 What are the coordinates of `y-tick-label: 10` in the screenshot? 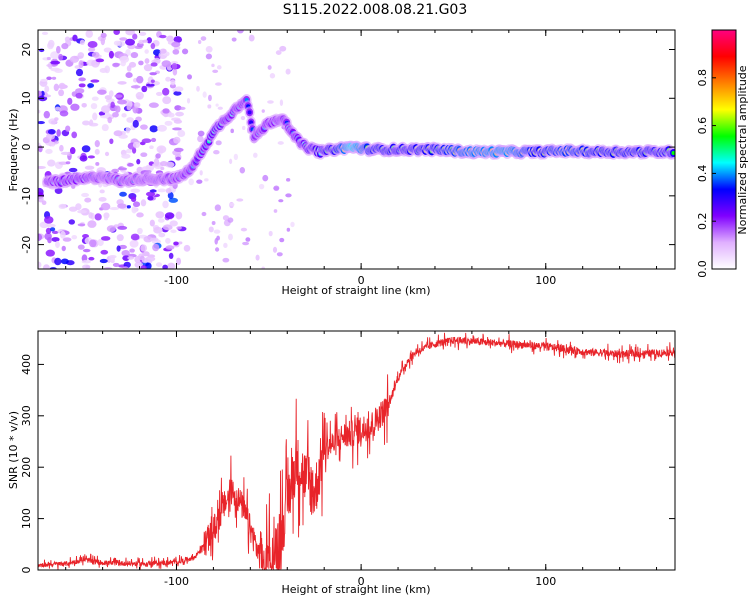 It's located at (26, 98).